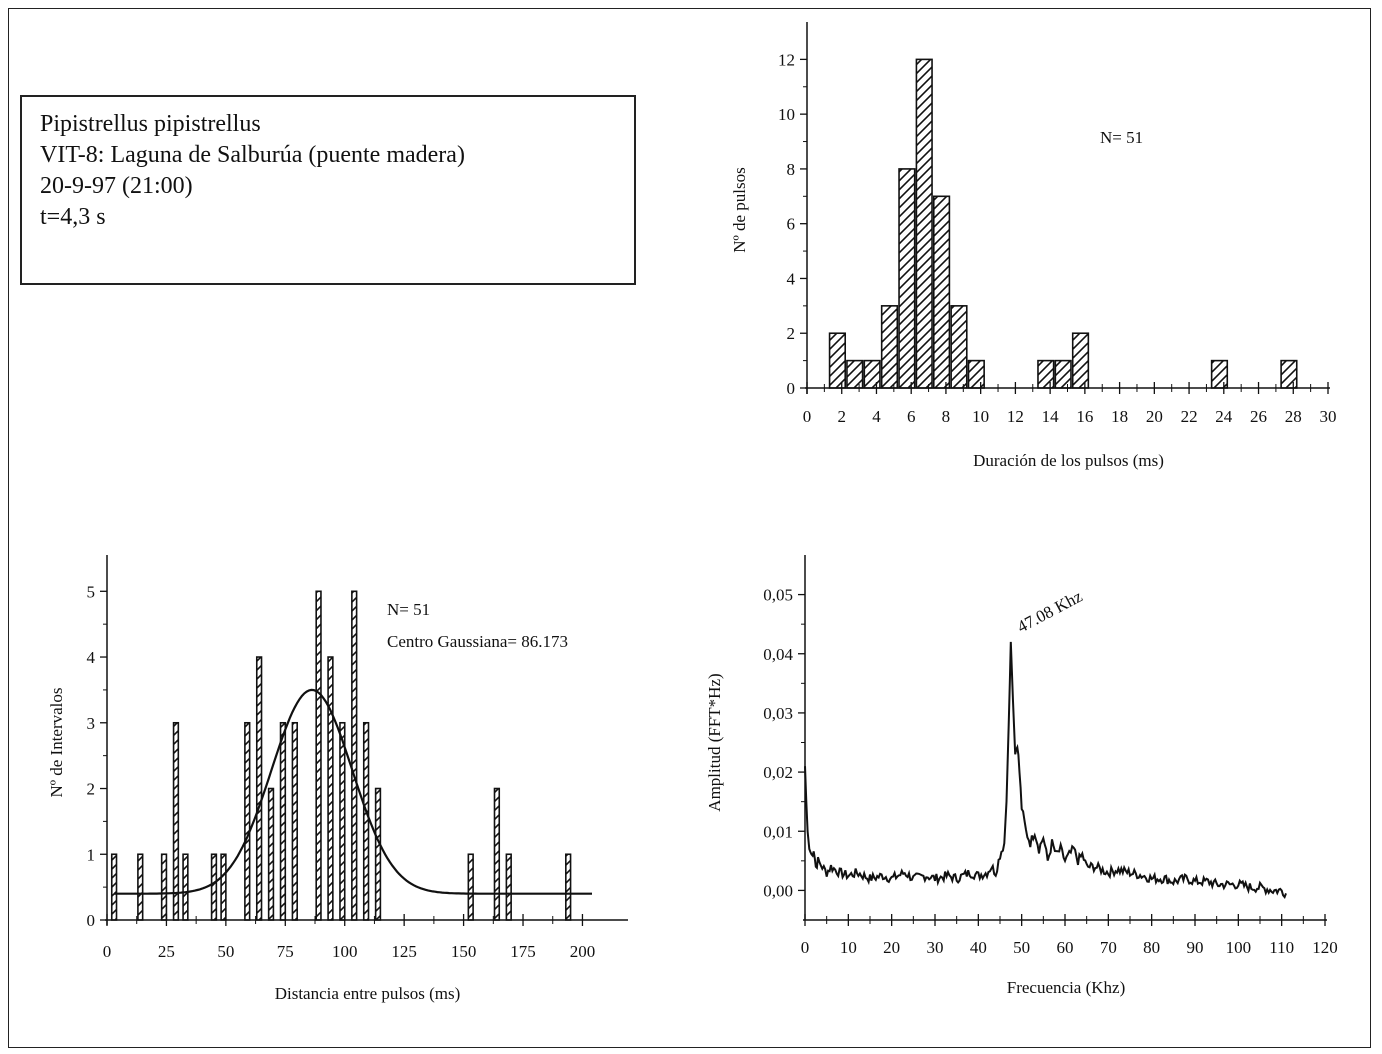  I want to click on y-tick-label: 8, so click(791, 169).